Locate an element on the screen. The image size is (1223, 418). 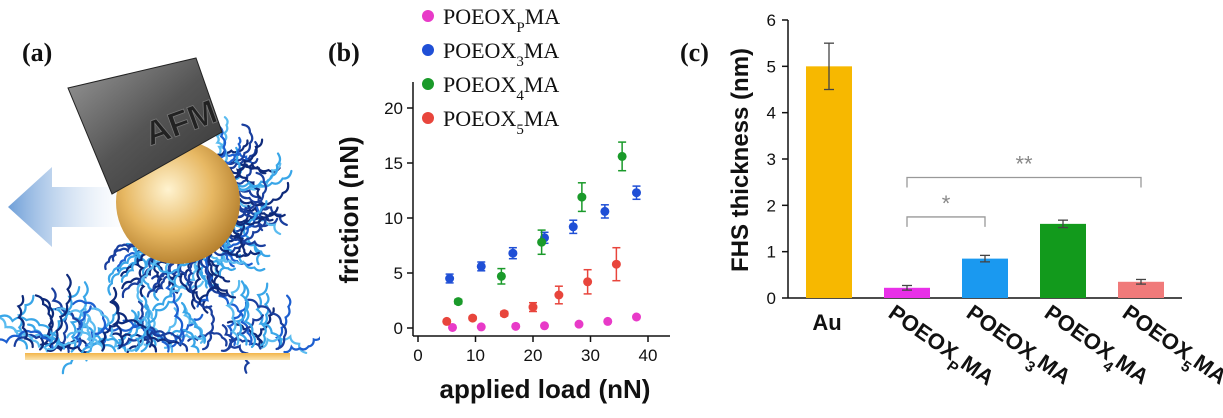
y-tick-label: 20 is located at coordinates (393, 108).